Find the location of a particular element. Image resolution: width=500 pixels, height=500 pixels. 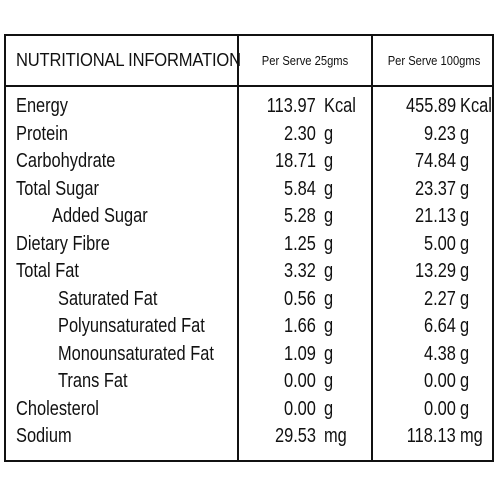

unit-per-100g: Kcal is located at coordinates (476, 106).